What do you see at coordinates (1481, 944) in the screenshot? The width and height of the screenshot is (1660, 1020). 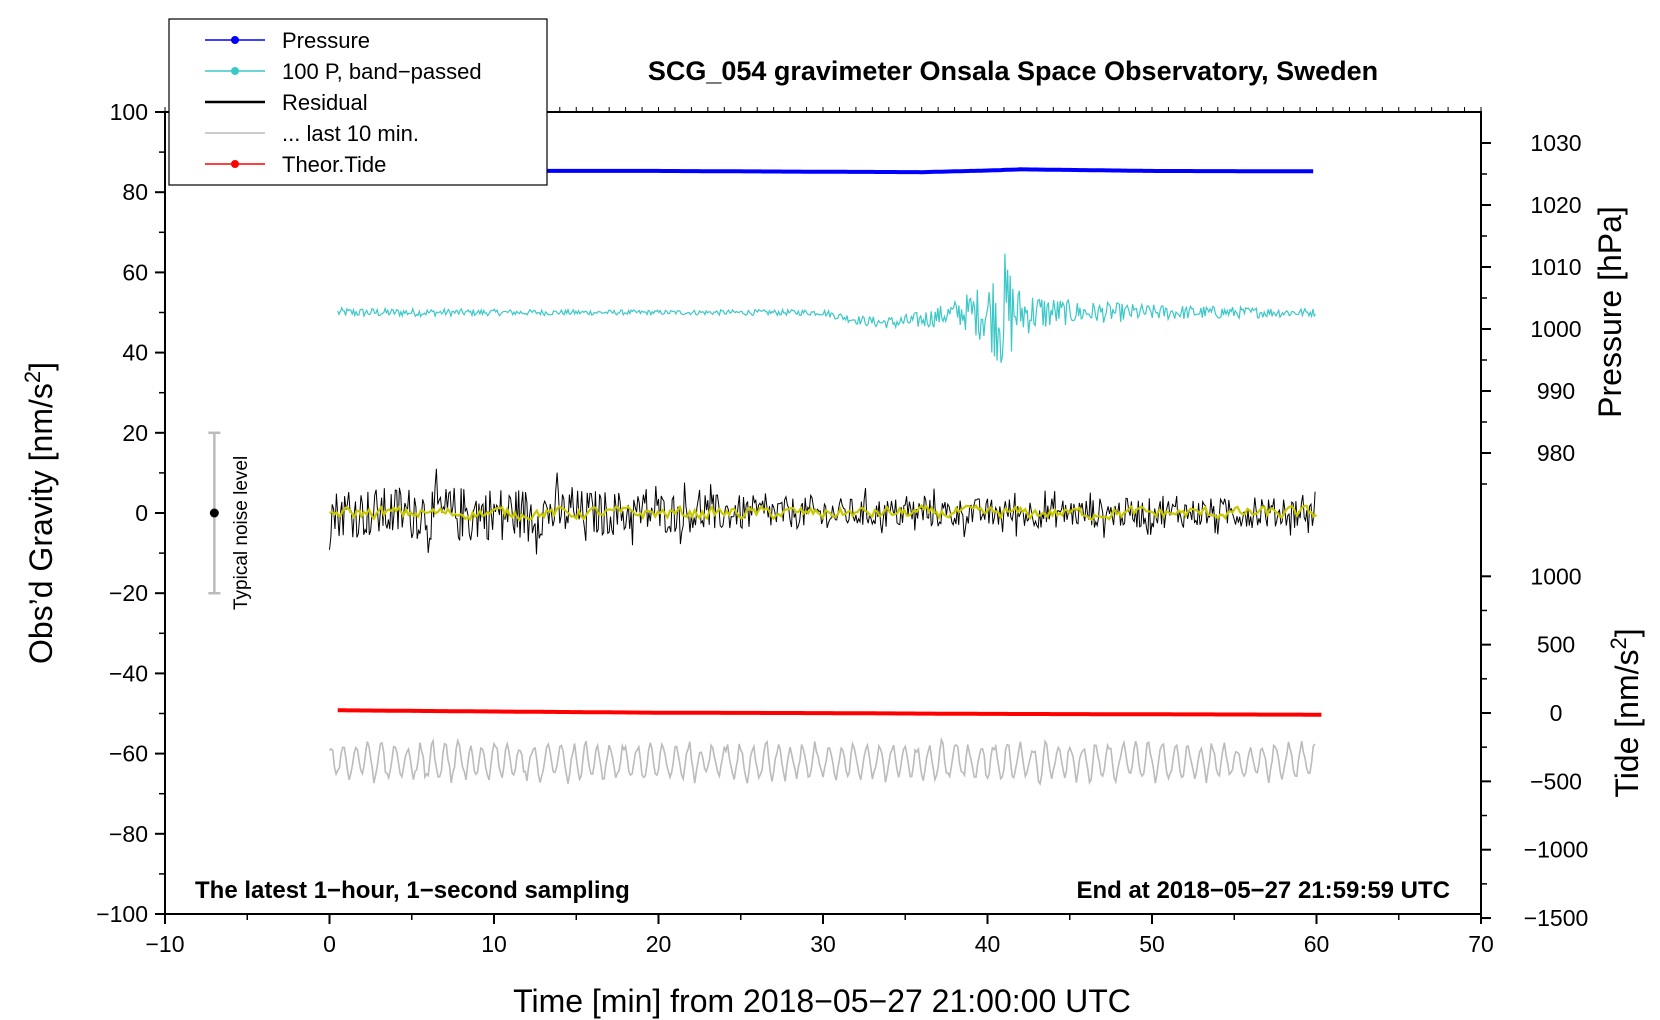 I see `x-tick-label: 70` at bounding box center [1481, 944].